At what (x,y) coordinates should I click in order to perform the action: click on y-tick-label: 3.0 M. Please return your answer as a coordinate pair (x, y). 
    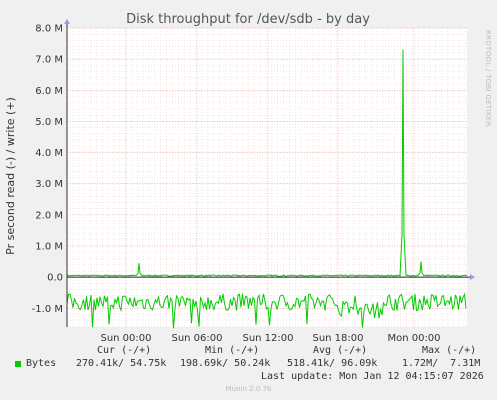
    Looking at the image, I should click on (49, 184).